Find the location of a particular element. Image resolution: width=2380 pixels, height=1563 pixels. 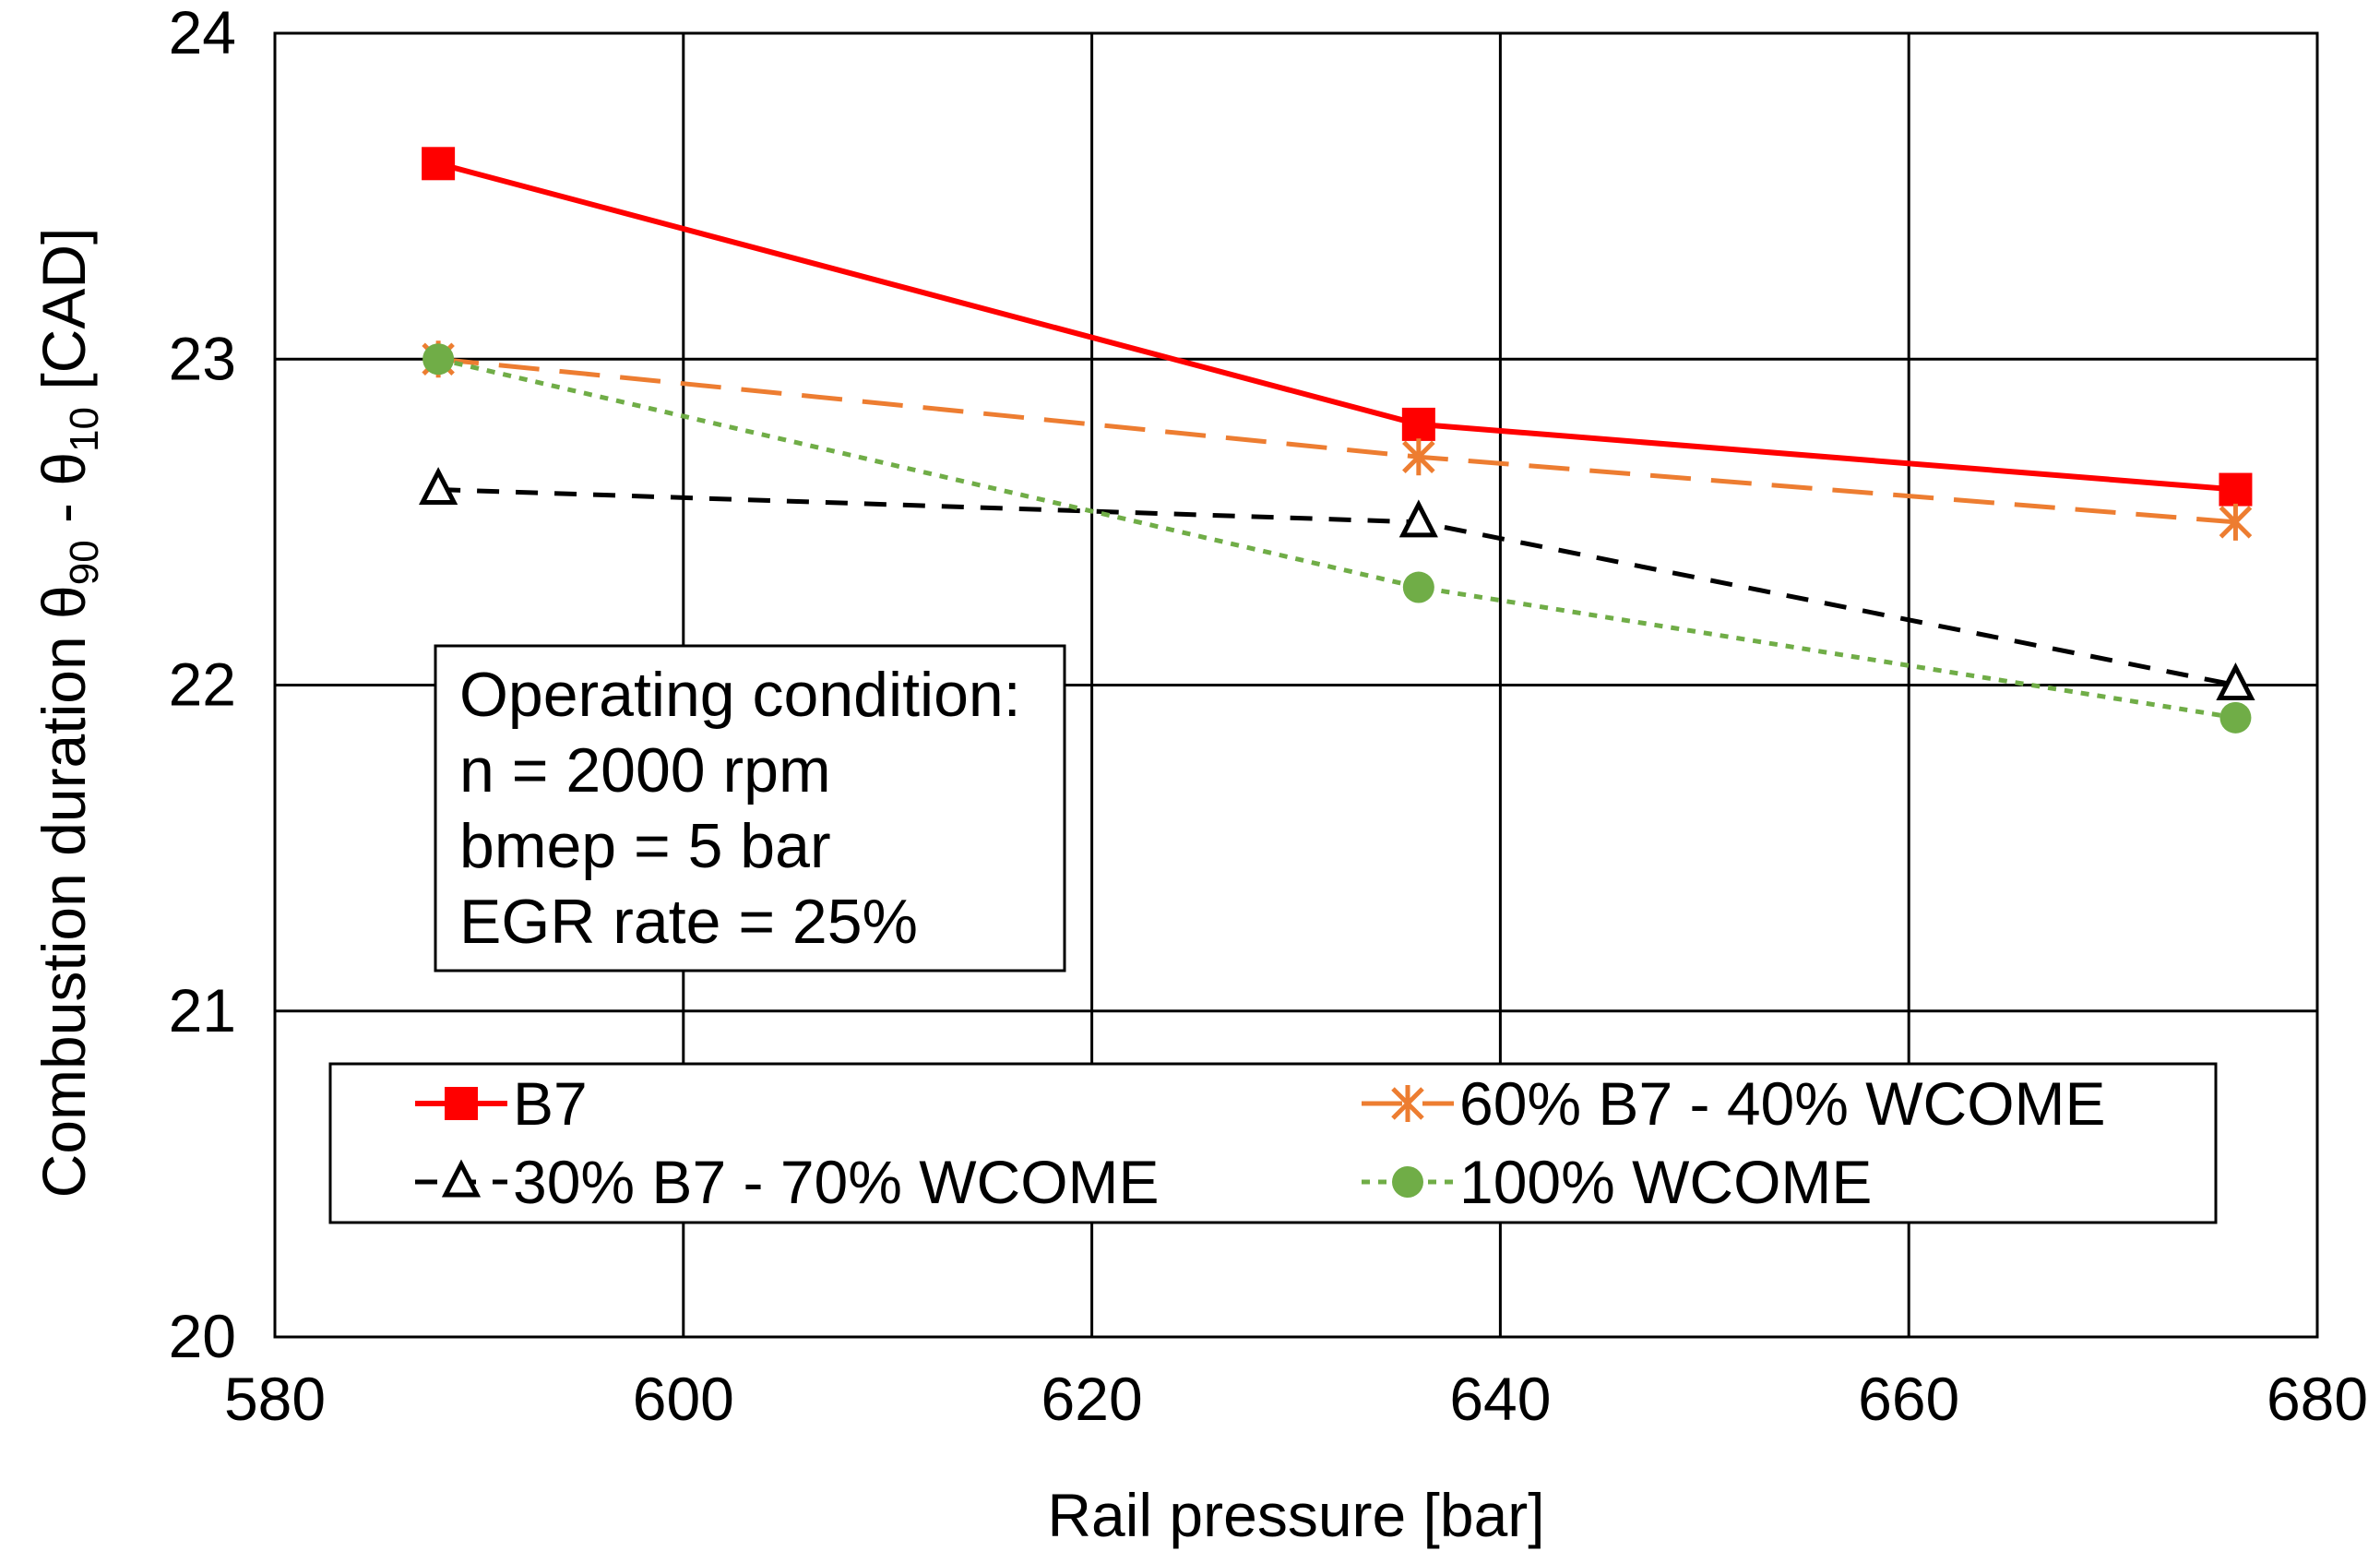

y-tick-labels: 20 21 22 23 24 is located at coordinates (202, 685).